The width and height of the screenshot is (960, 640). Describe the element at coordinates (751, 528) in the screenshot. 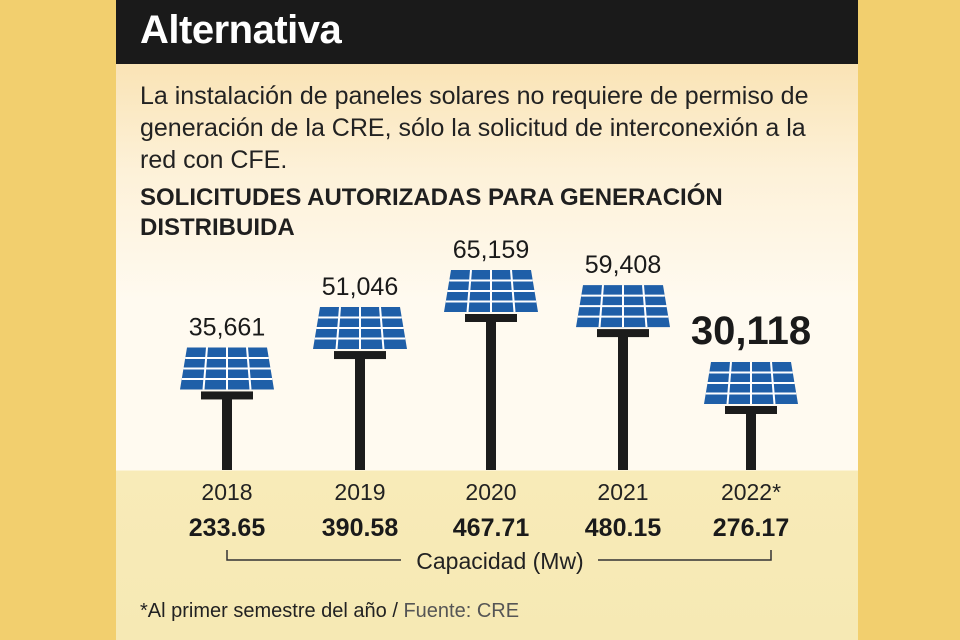

I see `capacity-label: 276.17` at that location.